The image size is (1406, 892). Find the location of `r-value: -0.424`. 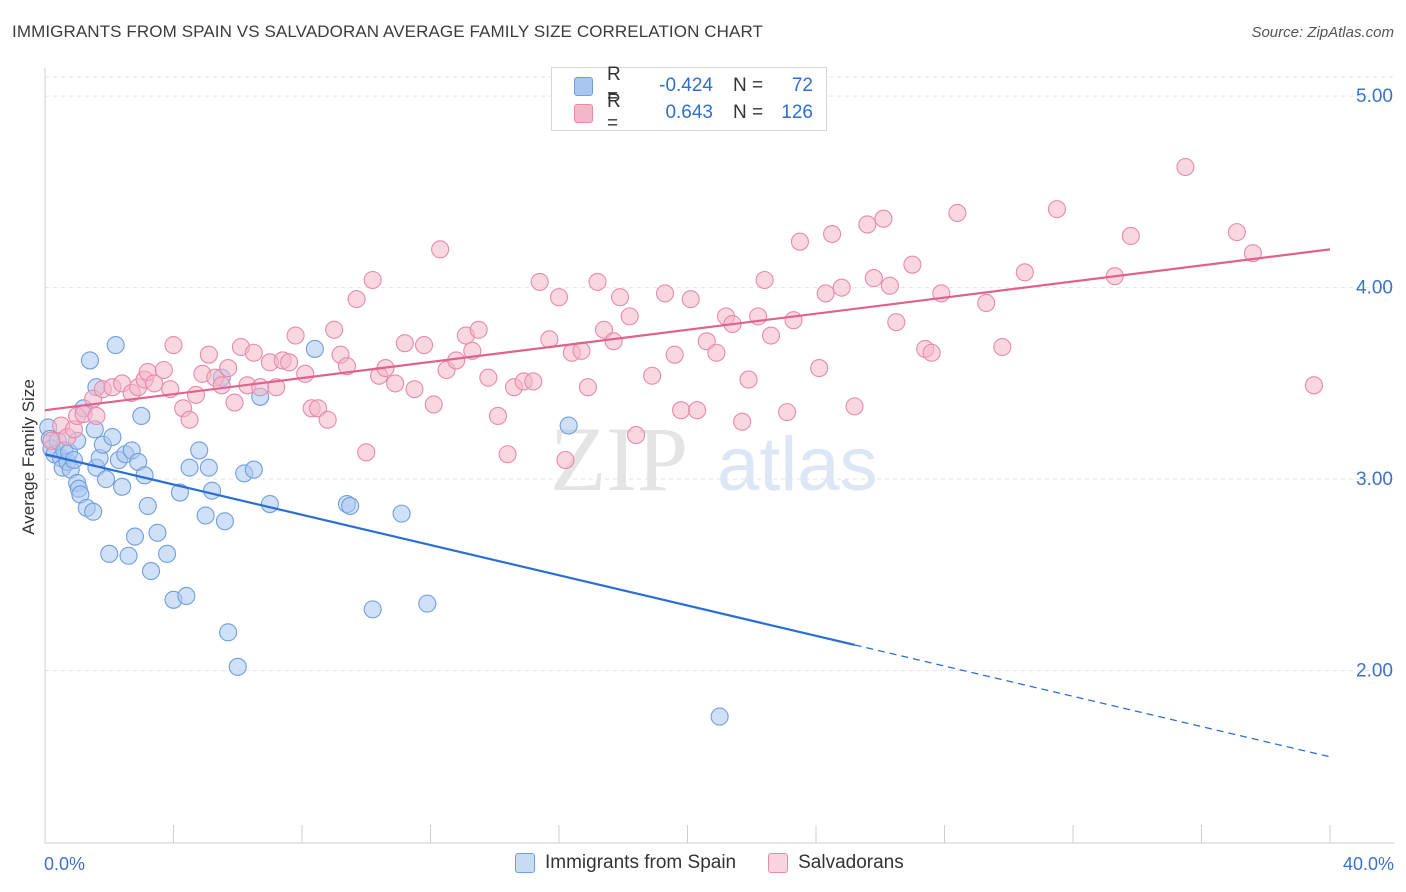

r-value: -0.424 is located at coordinates (686, 85).